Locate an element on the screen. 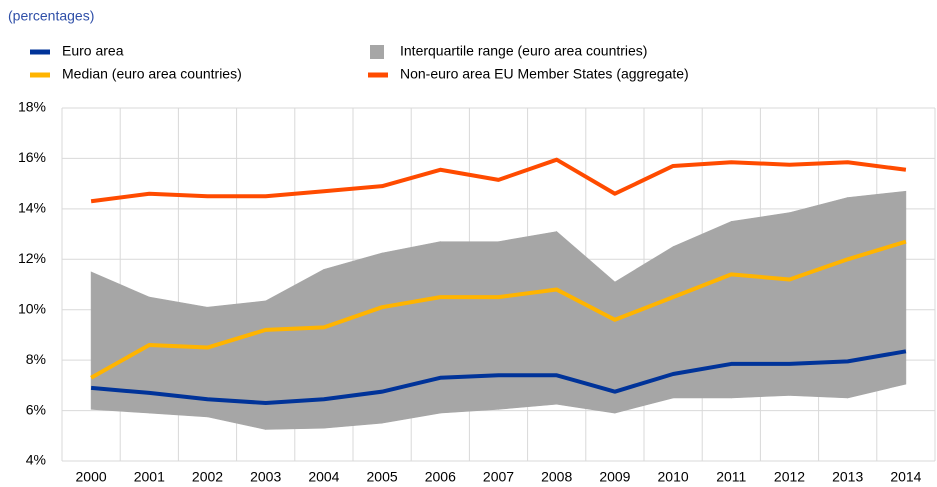  chart-subtitle: (percentages) is located at coordinates (51, 16).